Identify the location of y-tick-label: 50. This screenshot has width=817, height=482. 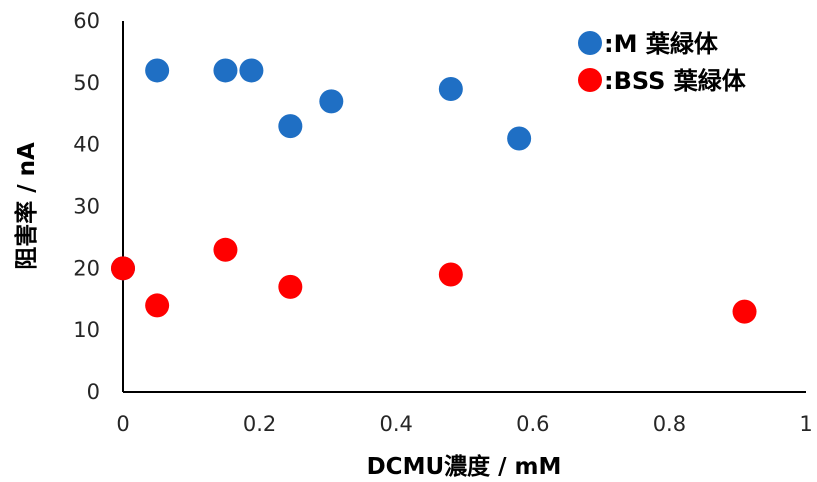
(86, 83).